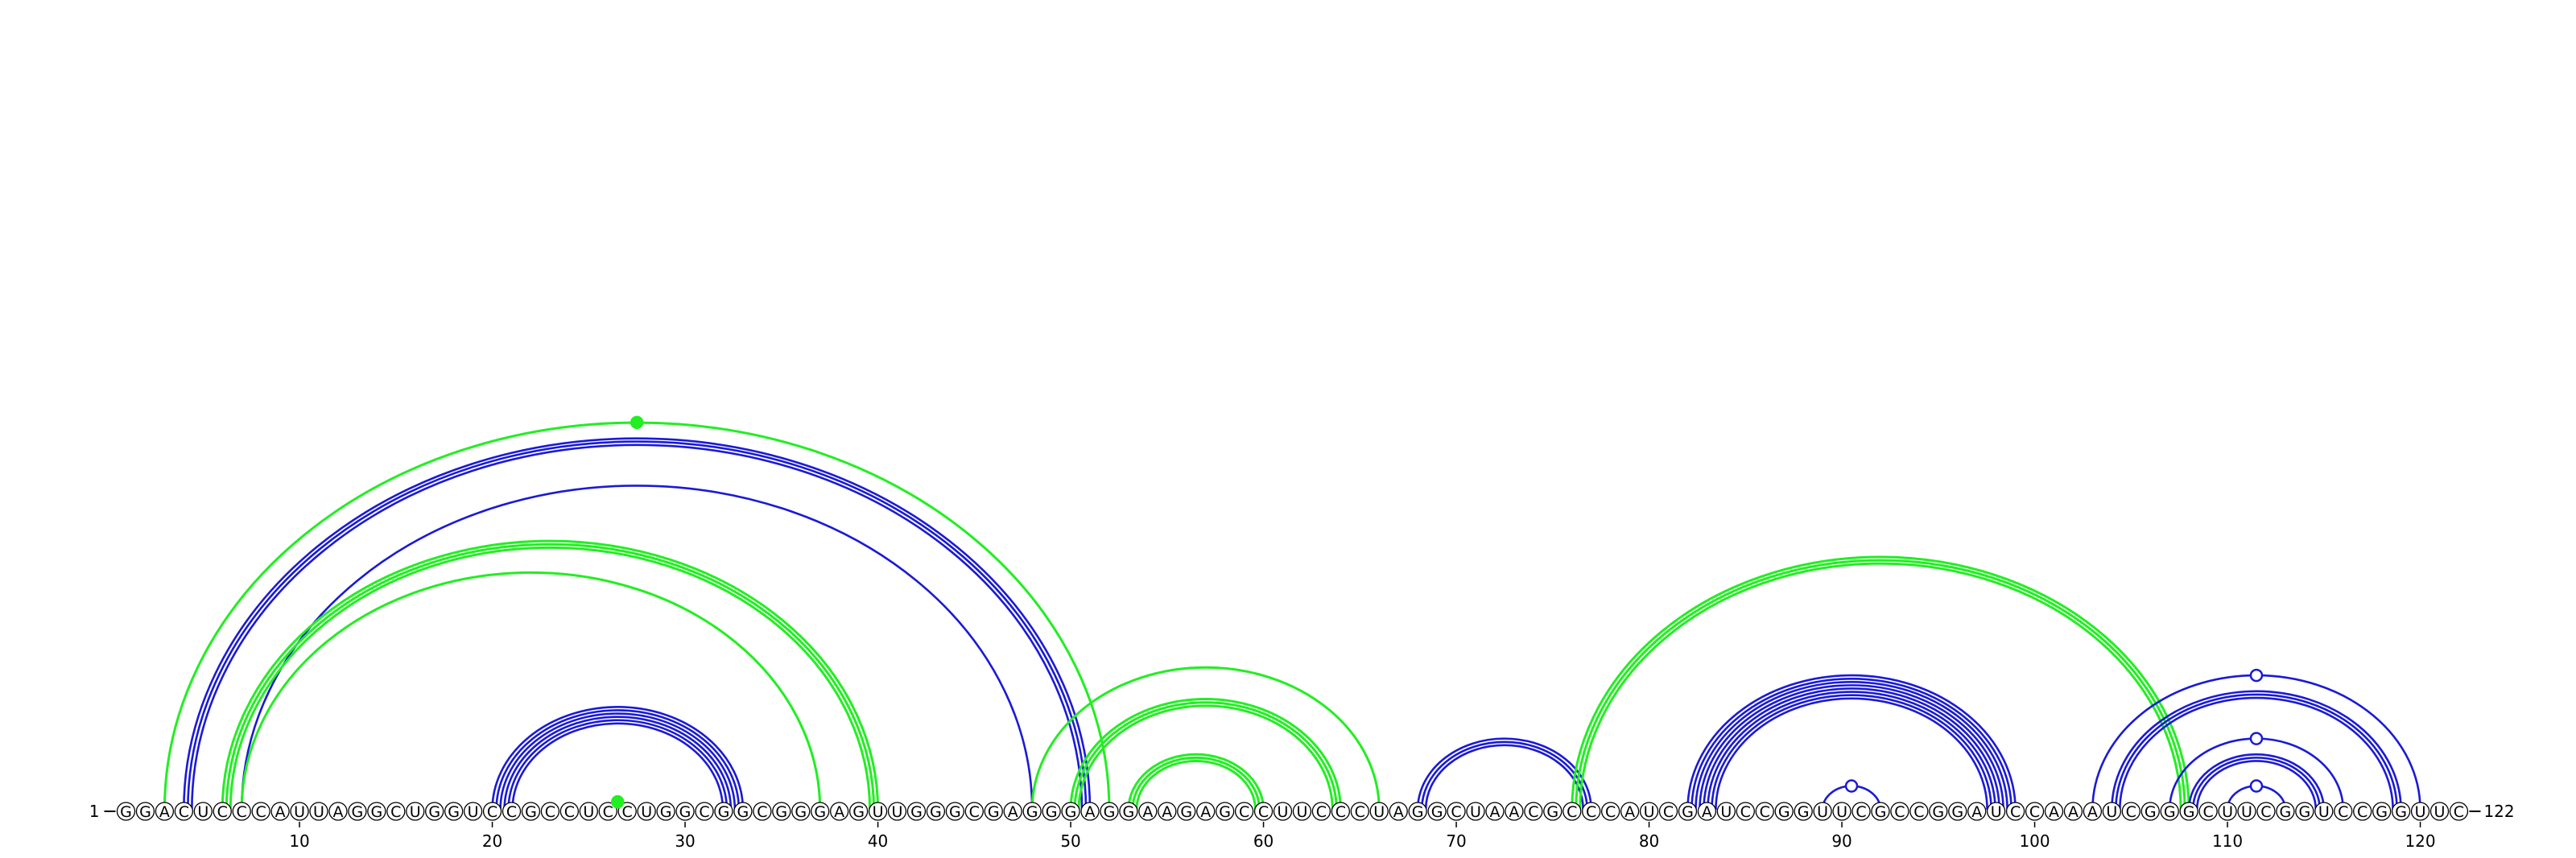 This screenshot has width=2576, height=858. What do you see at coordinates (94, 812) in the screenshot?
I see `start-label: 1` at bounding box center [94, 812].